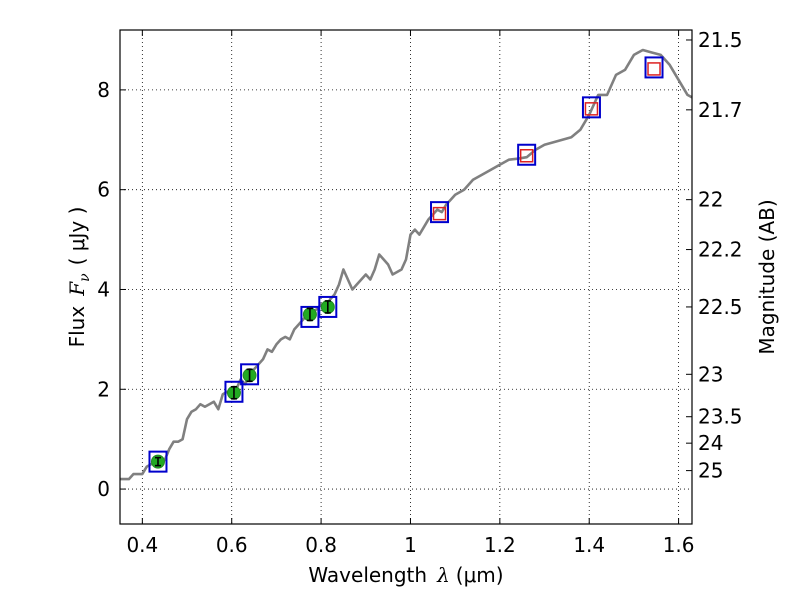  I want to click on y-tick-label: 4, so click(103, 289).